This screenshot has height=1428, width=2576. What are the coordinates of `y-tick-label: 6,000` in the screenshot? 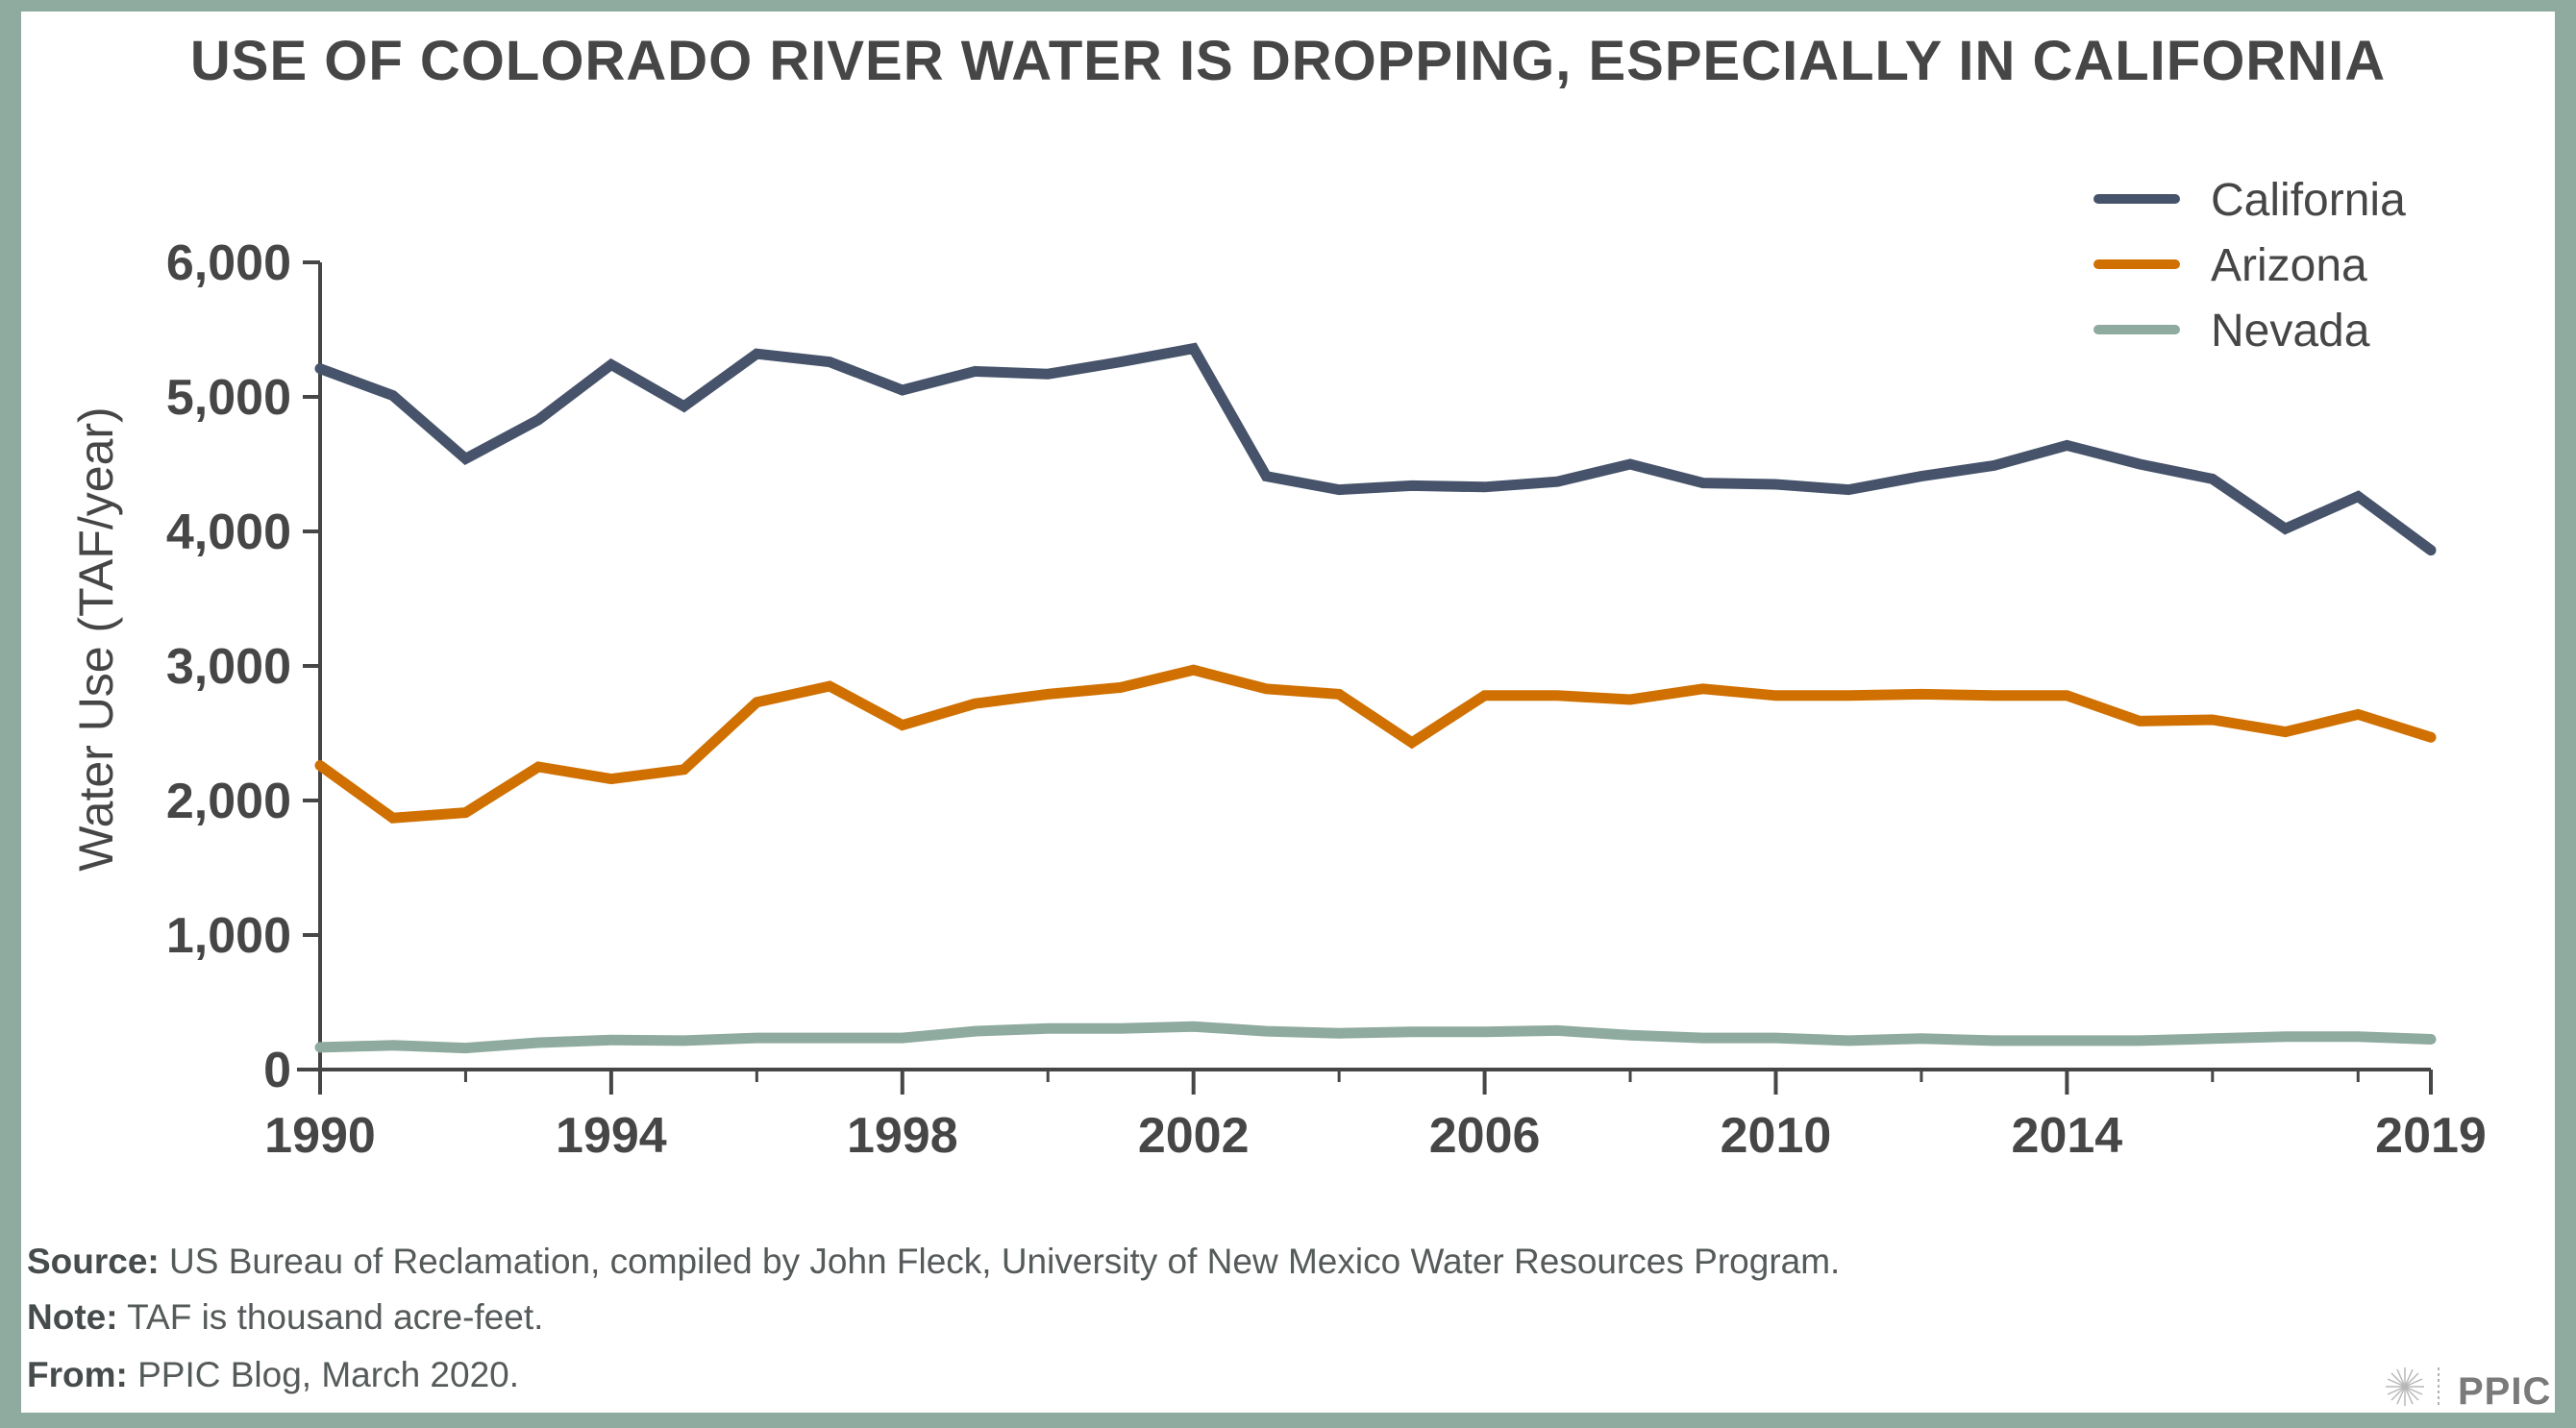 It's located at (228, 263).